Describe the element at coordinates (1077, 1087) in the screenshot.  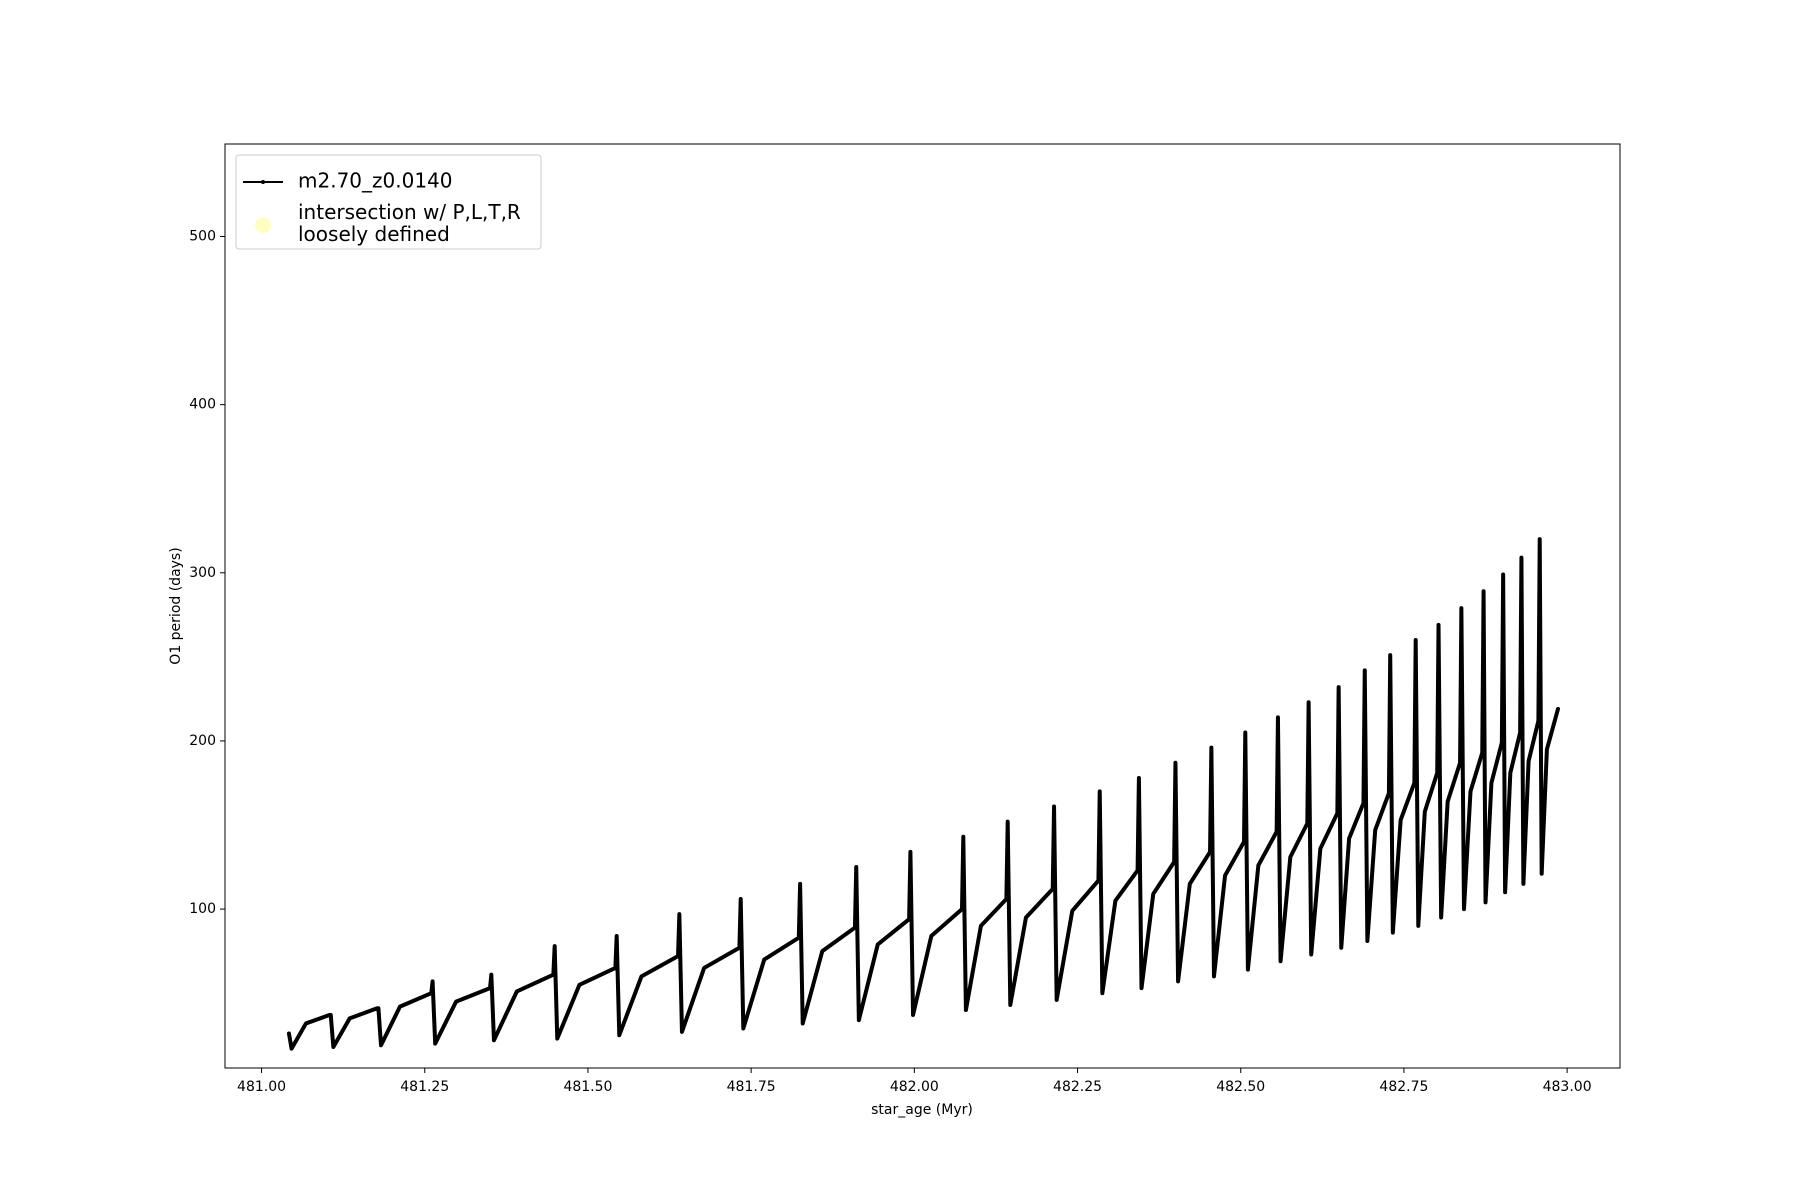
I see `x-tick-label: 482.25` at that location.